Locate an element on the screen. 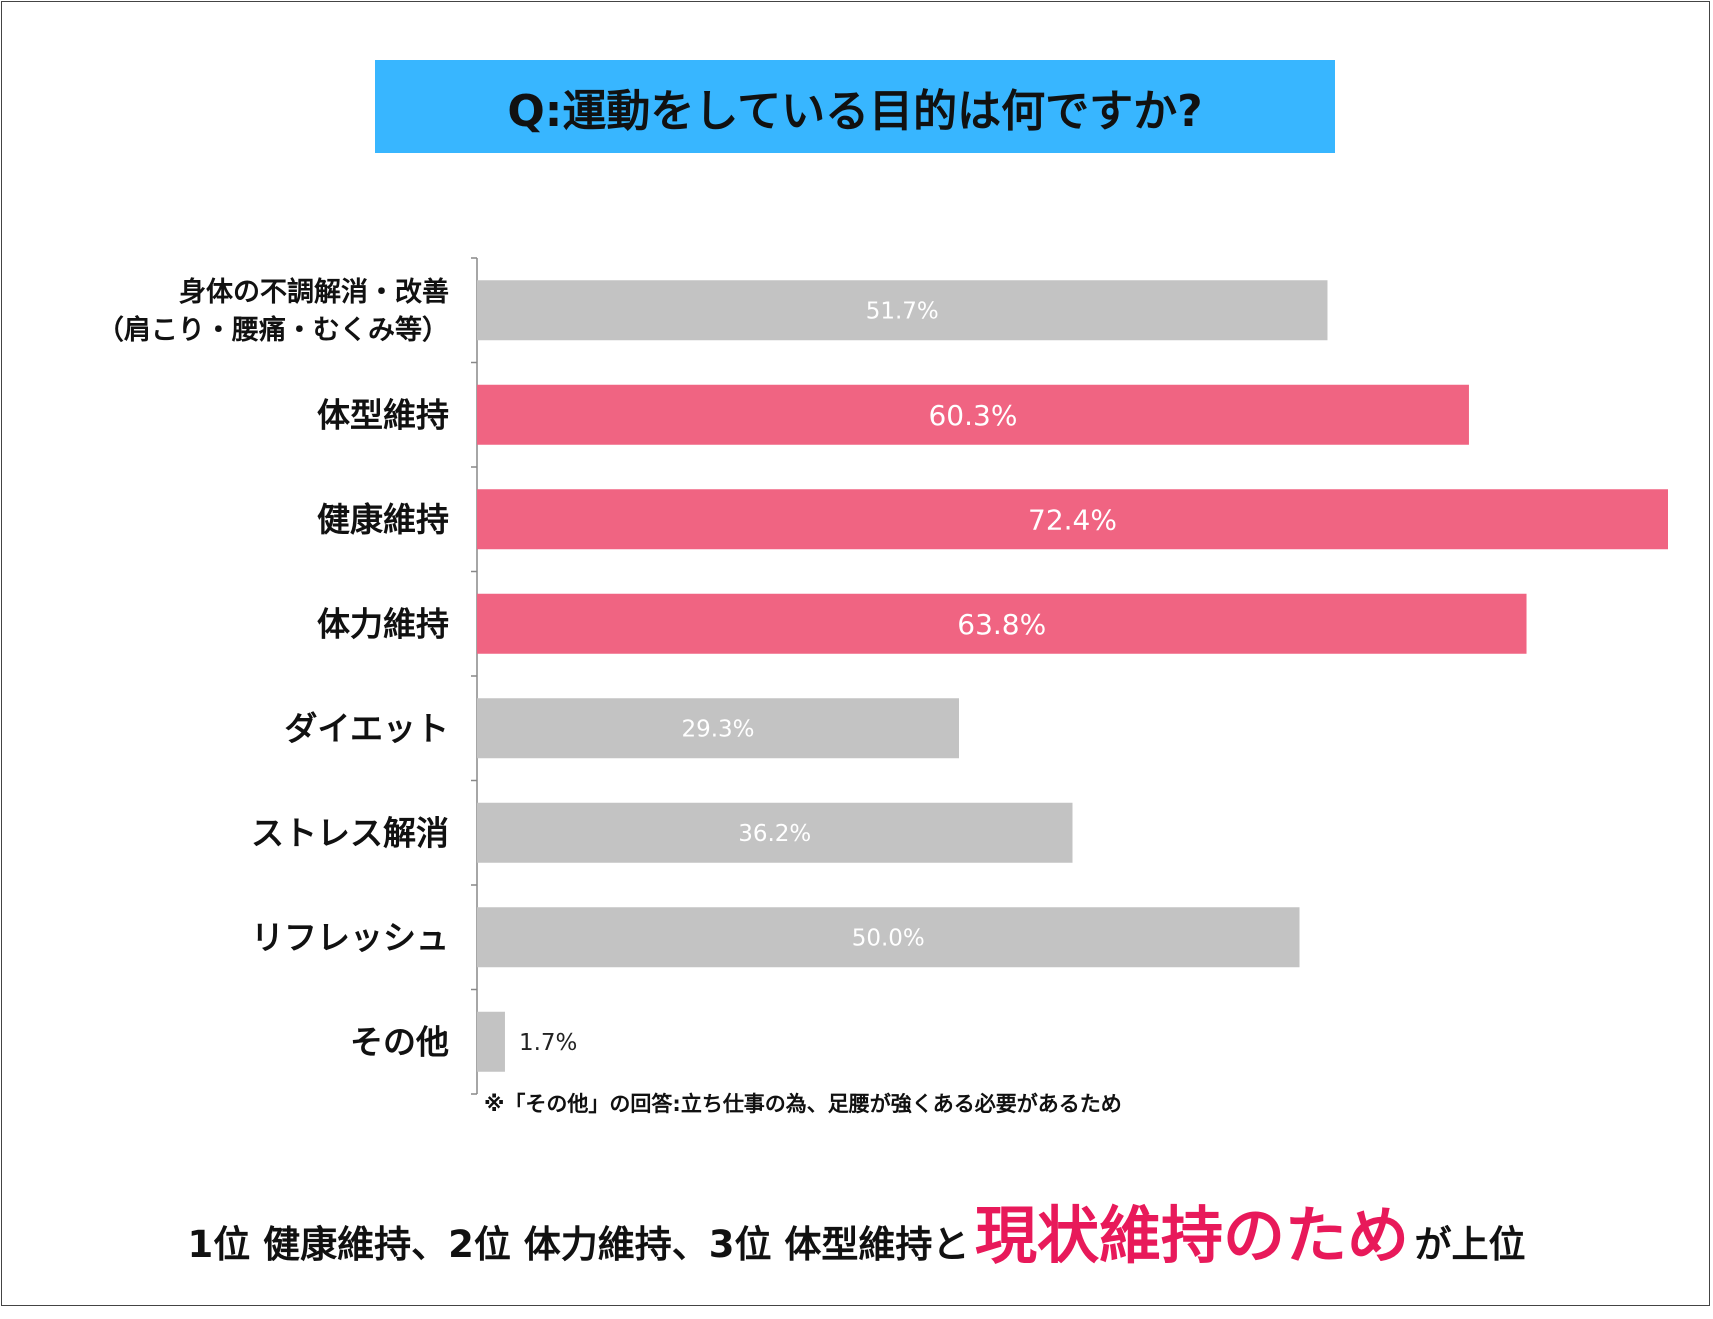 This screenshot has width=1713, height=1319. category-label: ストレス解消 is located at coordinates (350, 833).